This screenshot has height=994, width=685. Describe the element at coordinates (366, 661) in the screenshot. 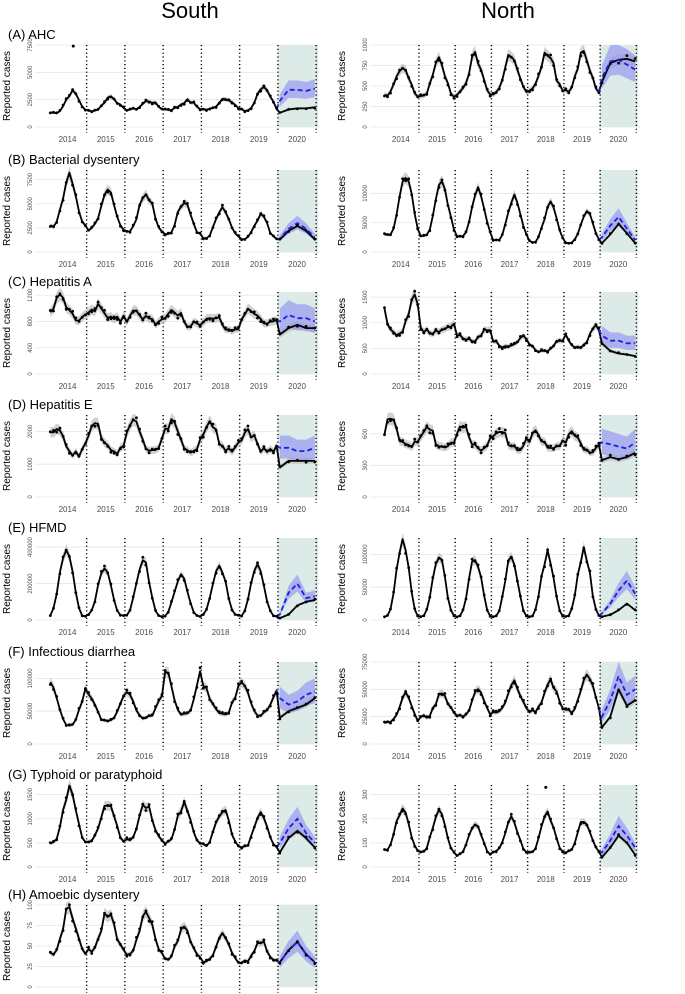

I see `y-tick-label: 75000` at that location.